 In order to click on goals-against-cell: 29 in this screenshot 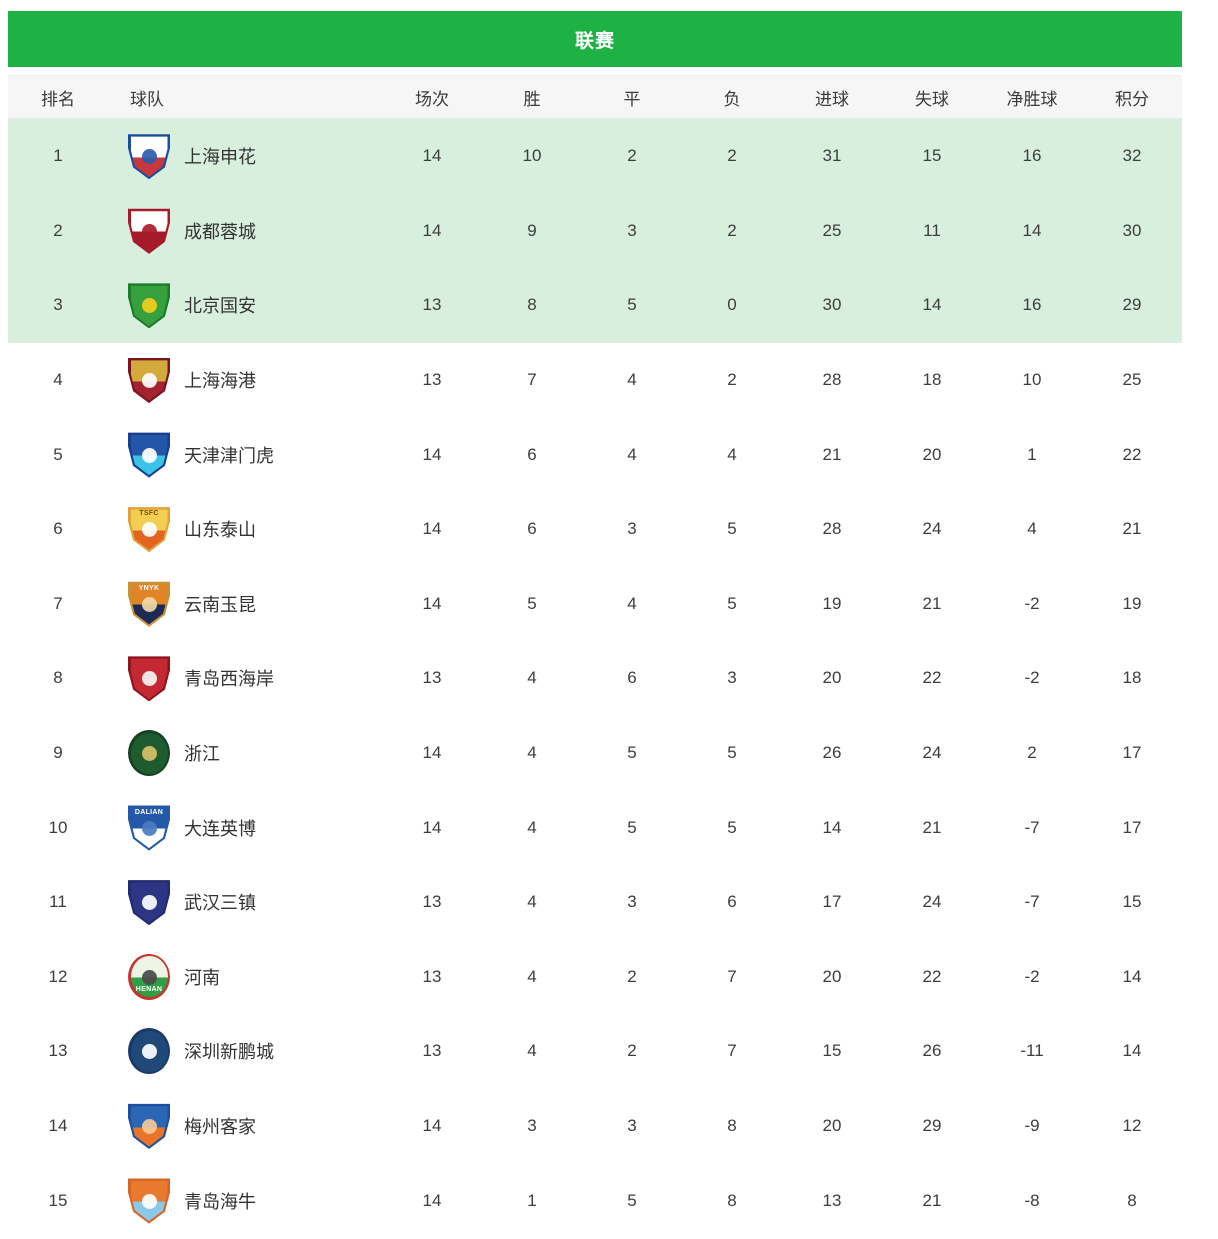, I will do `click(932, 1126)`.